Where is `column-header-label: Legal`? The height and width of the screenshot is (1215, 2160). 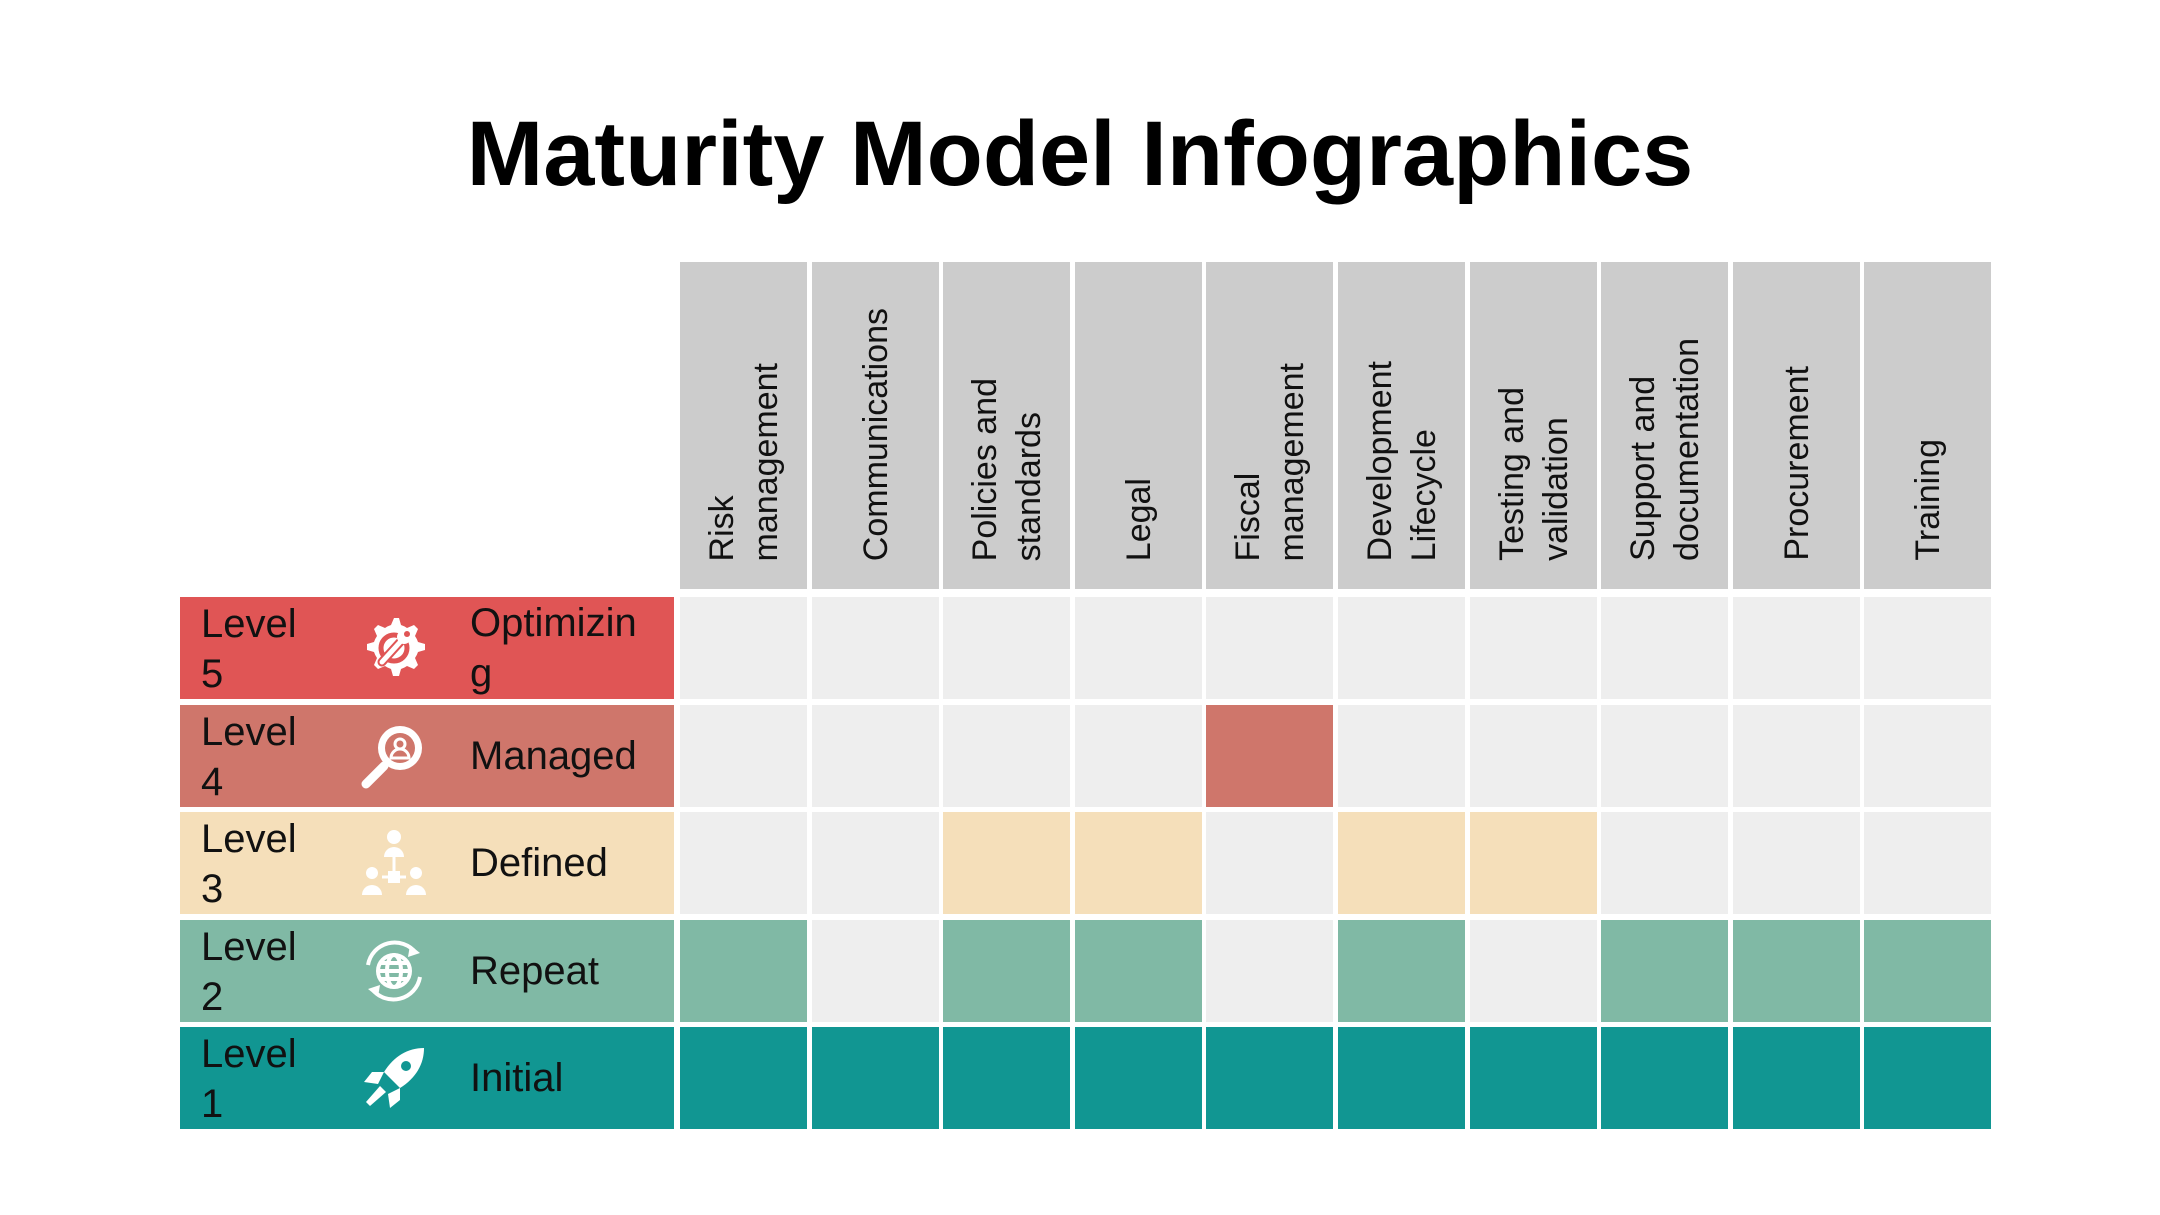 column-header-label: Legal is located at coordinates (1138, 519).